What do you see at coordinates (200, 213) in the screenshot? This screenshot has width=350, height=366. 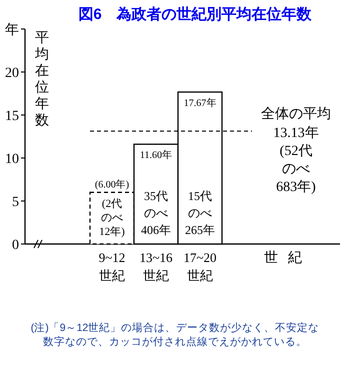 I see `annotation: 15代のべ265年` at bounding box center [200, 213].